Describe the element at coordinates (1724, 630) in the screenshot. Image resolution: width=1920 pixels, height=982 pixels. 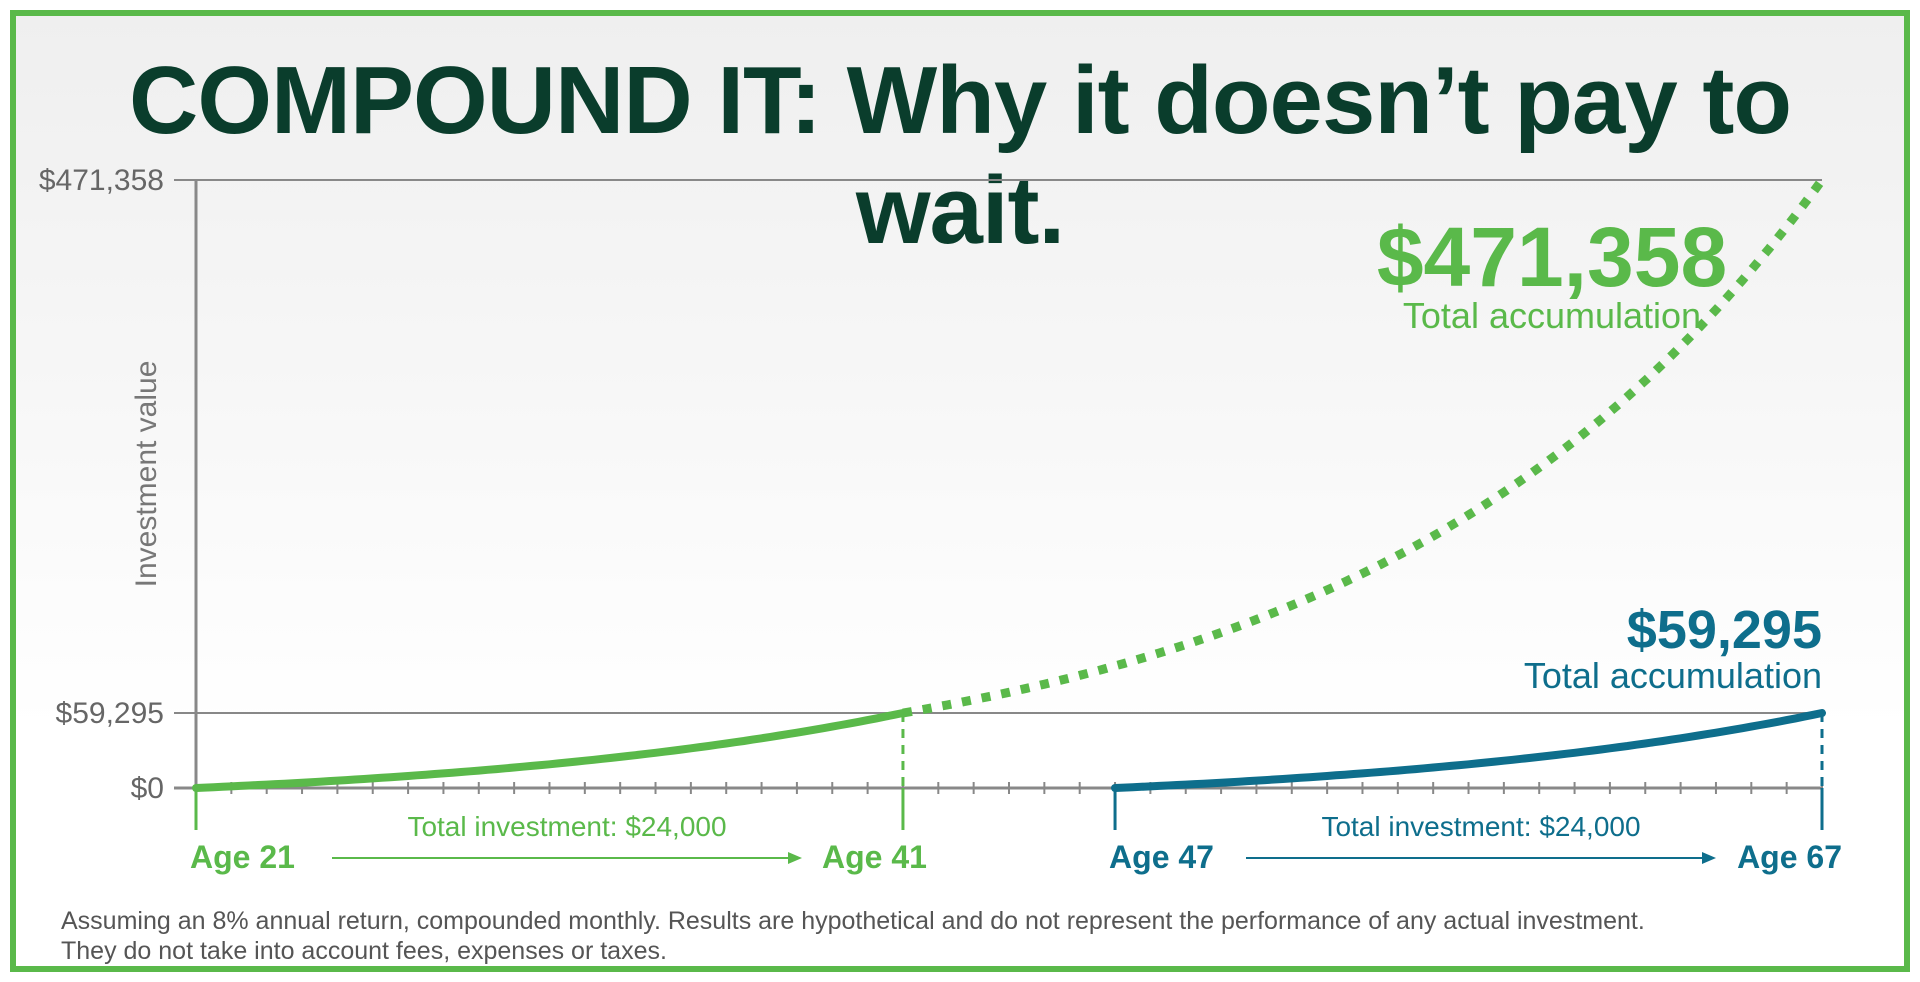
I see `late-final-value: $59,295` at that location.